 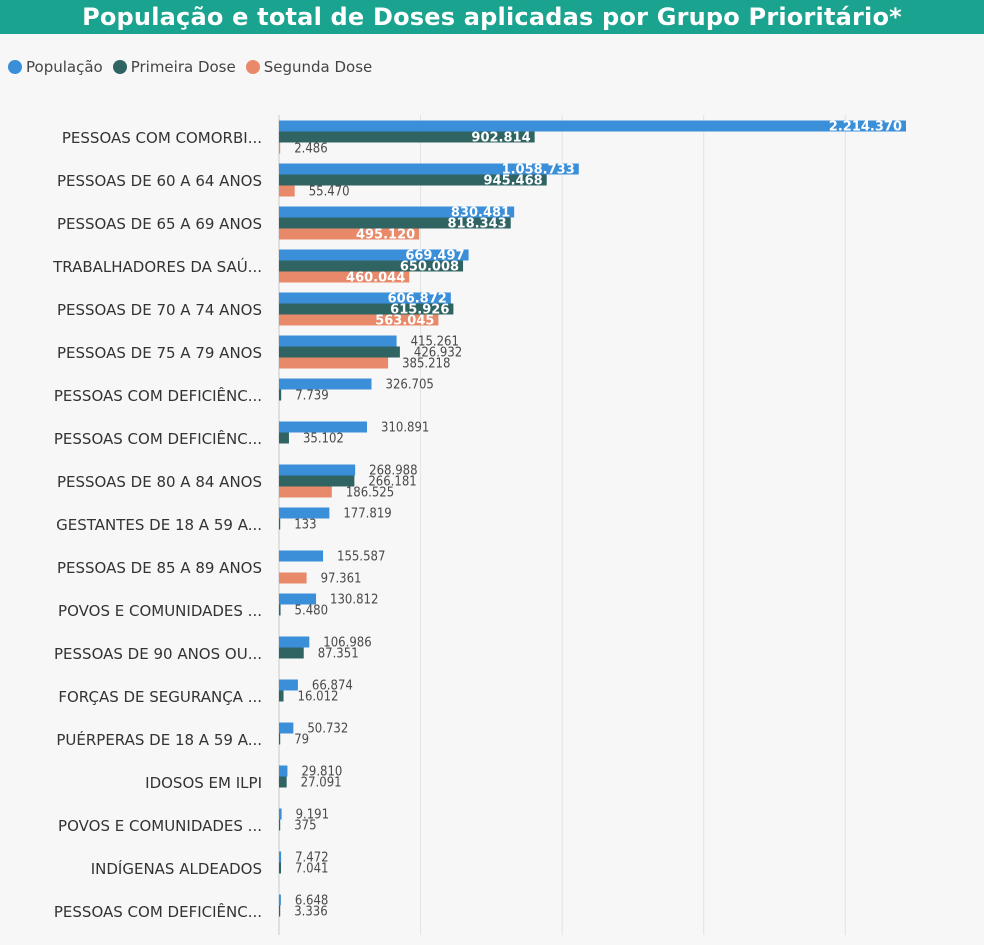 What do you see at coordinates (159, 181) in the screenshot?
I see `category-label: PESSOAS DE 60 A 64 ANOS` at bounding box center [159, 181].